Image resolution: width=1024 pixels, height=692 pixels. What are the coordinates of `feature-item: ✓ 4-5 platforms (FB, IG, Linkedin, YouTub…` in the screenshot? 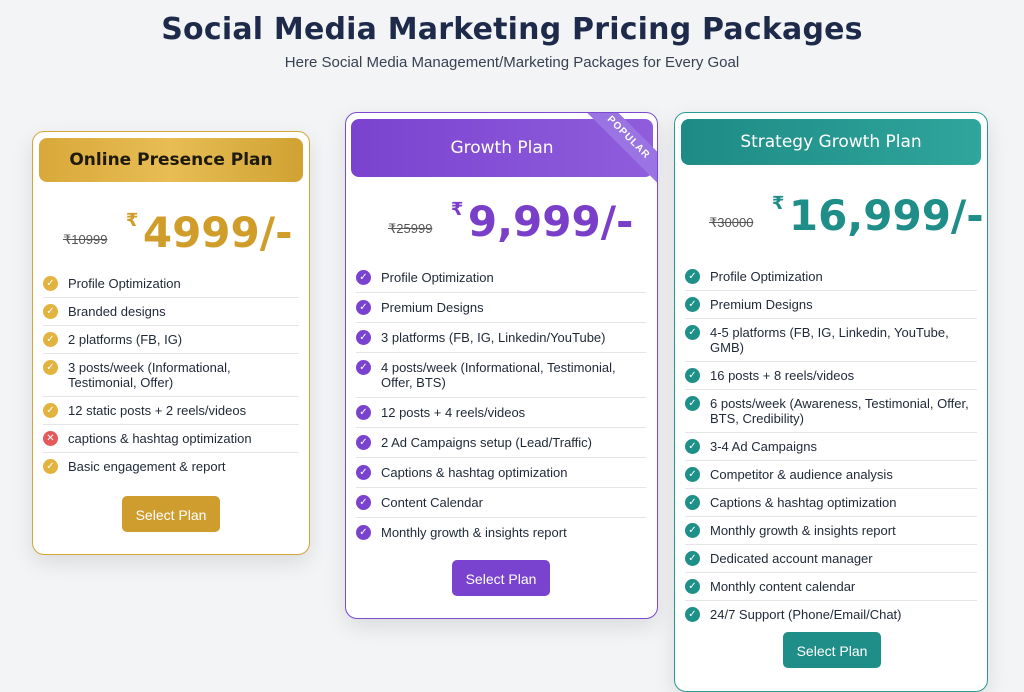 It's located at (831, 340).